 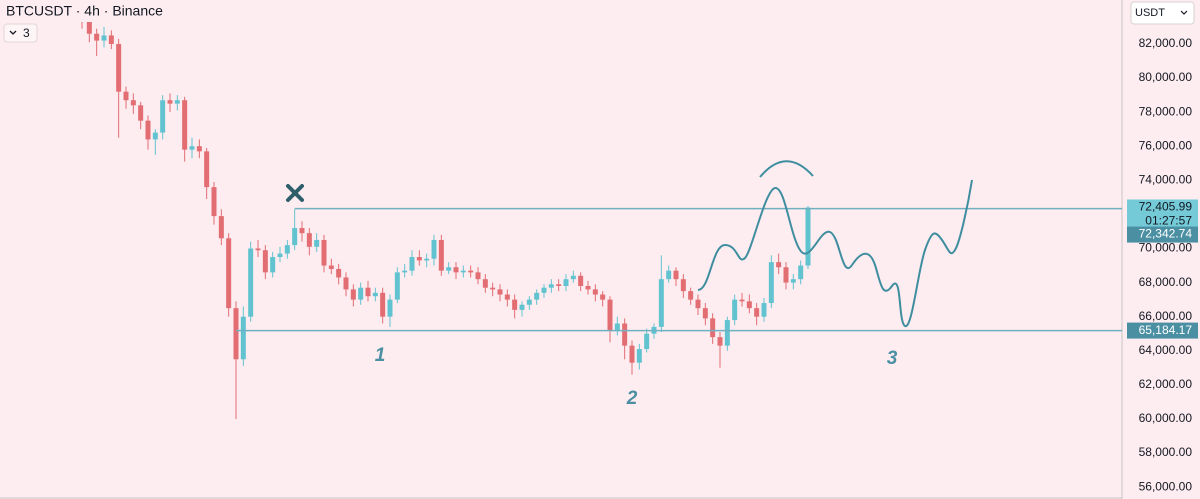 I want to click on annotation: 1, so click(x=380, y=355).